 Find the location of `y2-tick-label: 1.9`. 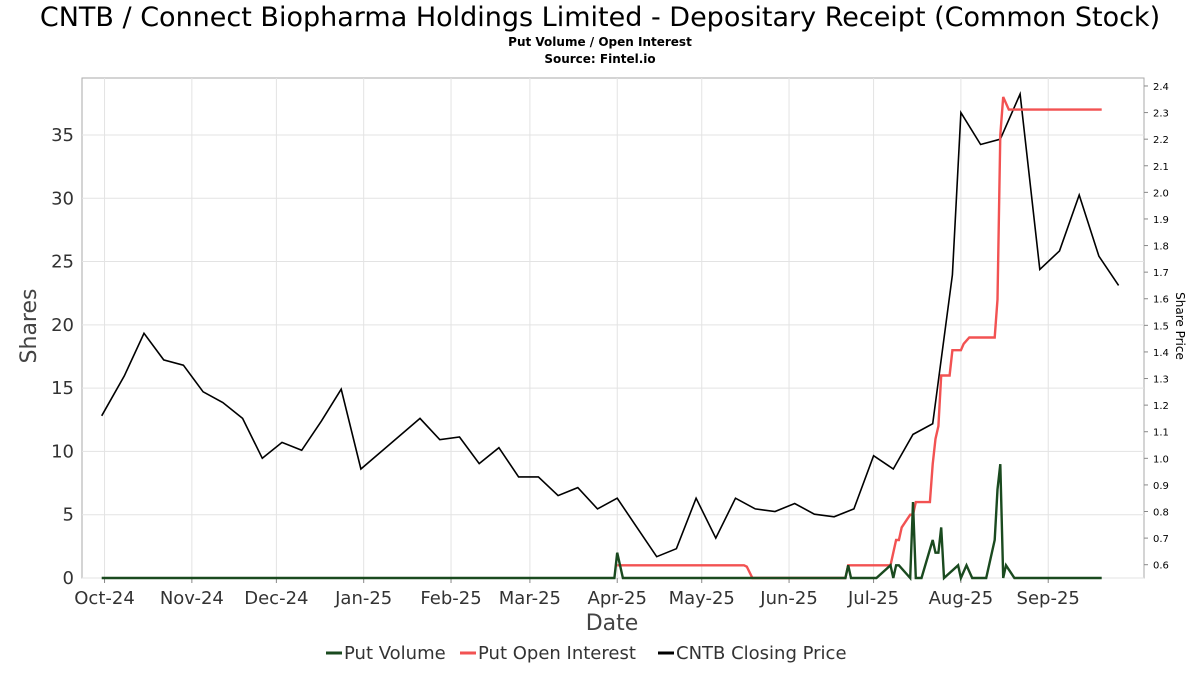

y2-tick-label: 1.9 is located at coordinates (1161, 220).